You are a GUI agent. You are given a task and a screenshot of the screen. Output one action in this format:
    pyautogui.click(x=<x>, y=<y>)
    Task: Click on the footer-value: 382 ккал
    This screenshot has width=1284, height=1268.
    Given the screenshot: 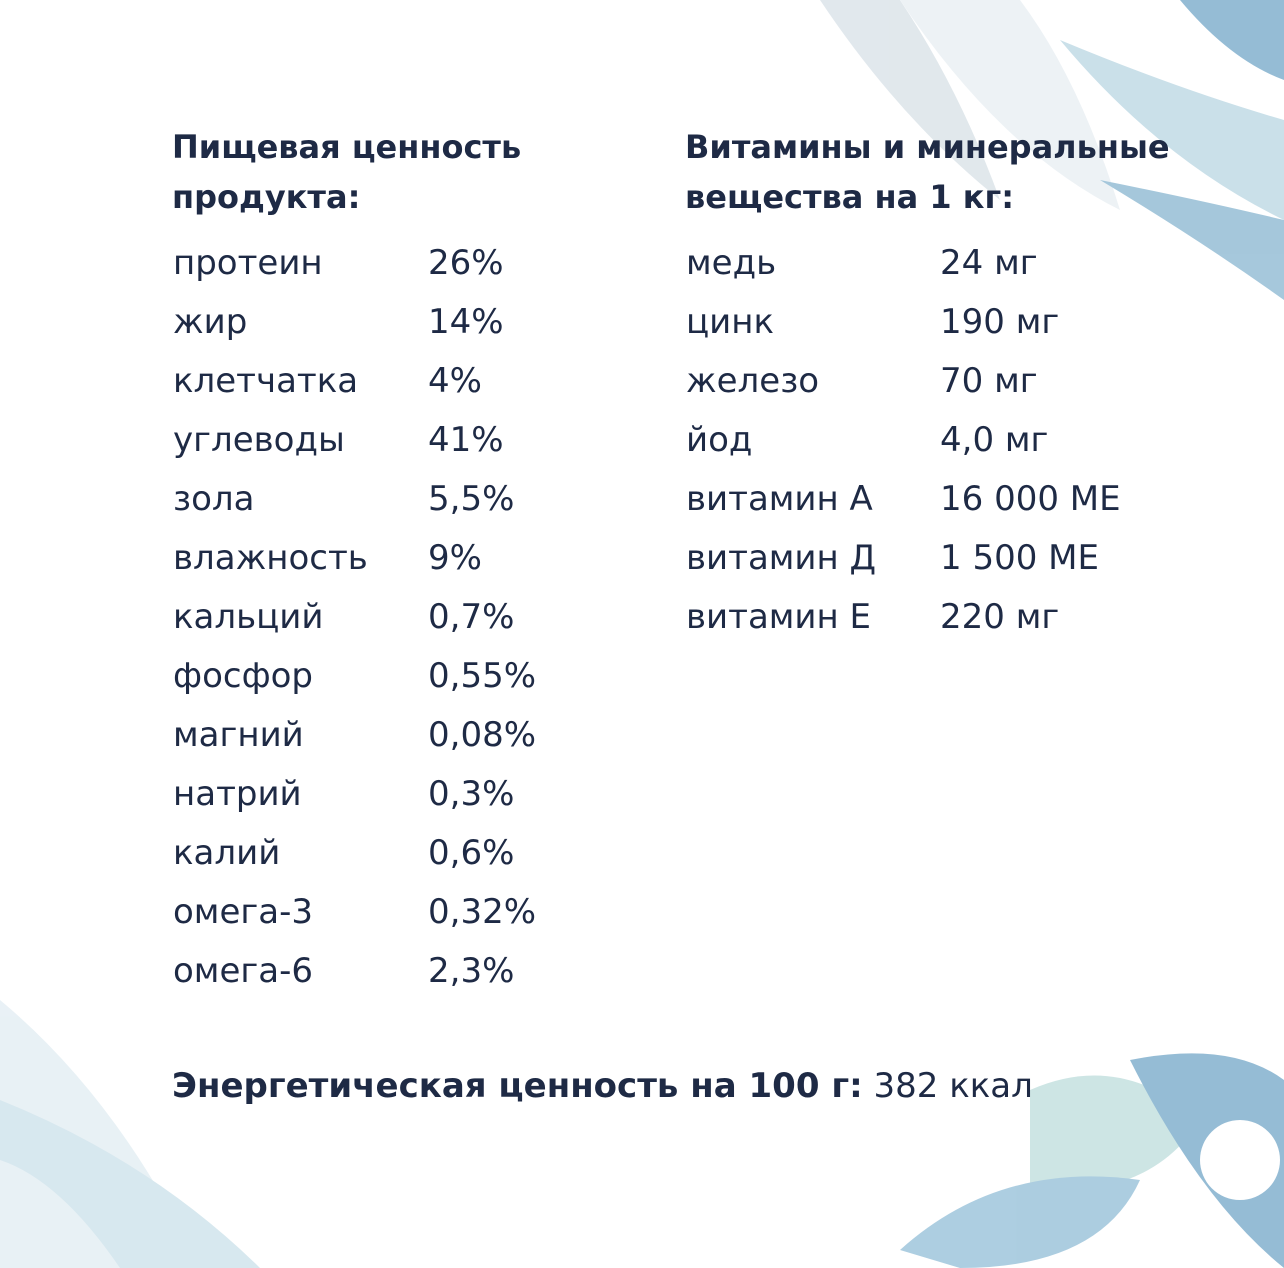 What is the action you would take?
    pyautogui.click(x=953, y=1086)
    